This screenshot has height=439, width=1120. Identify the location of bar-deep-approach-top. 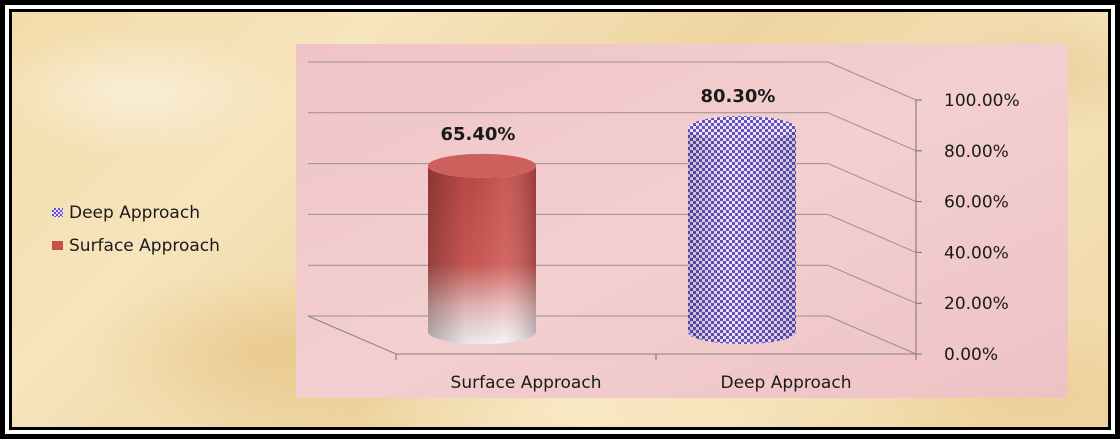
(742, 128).